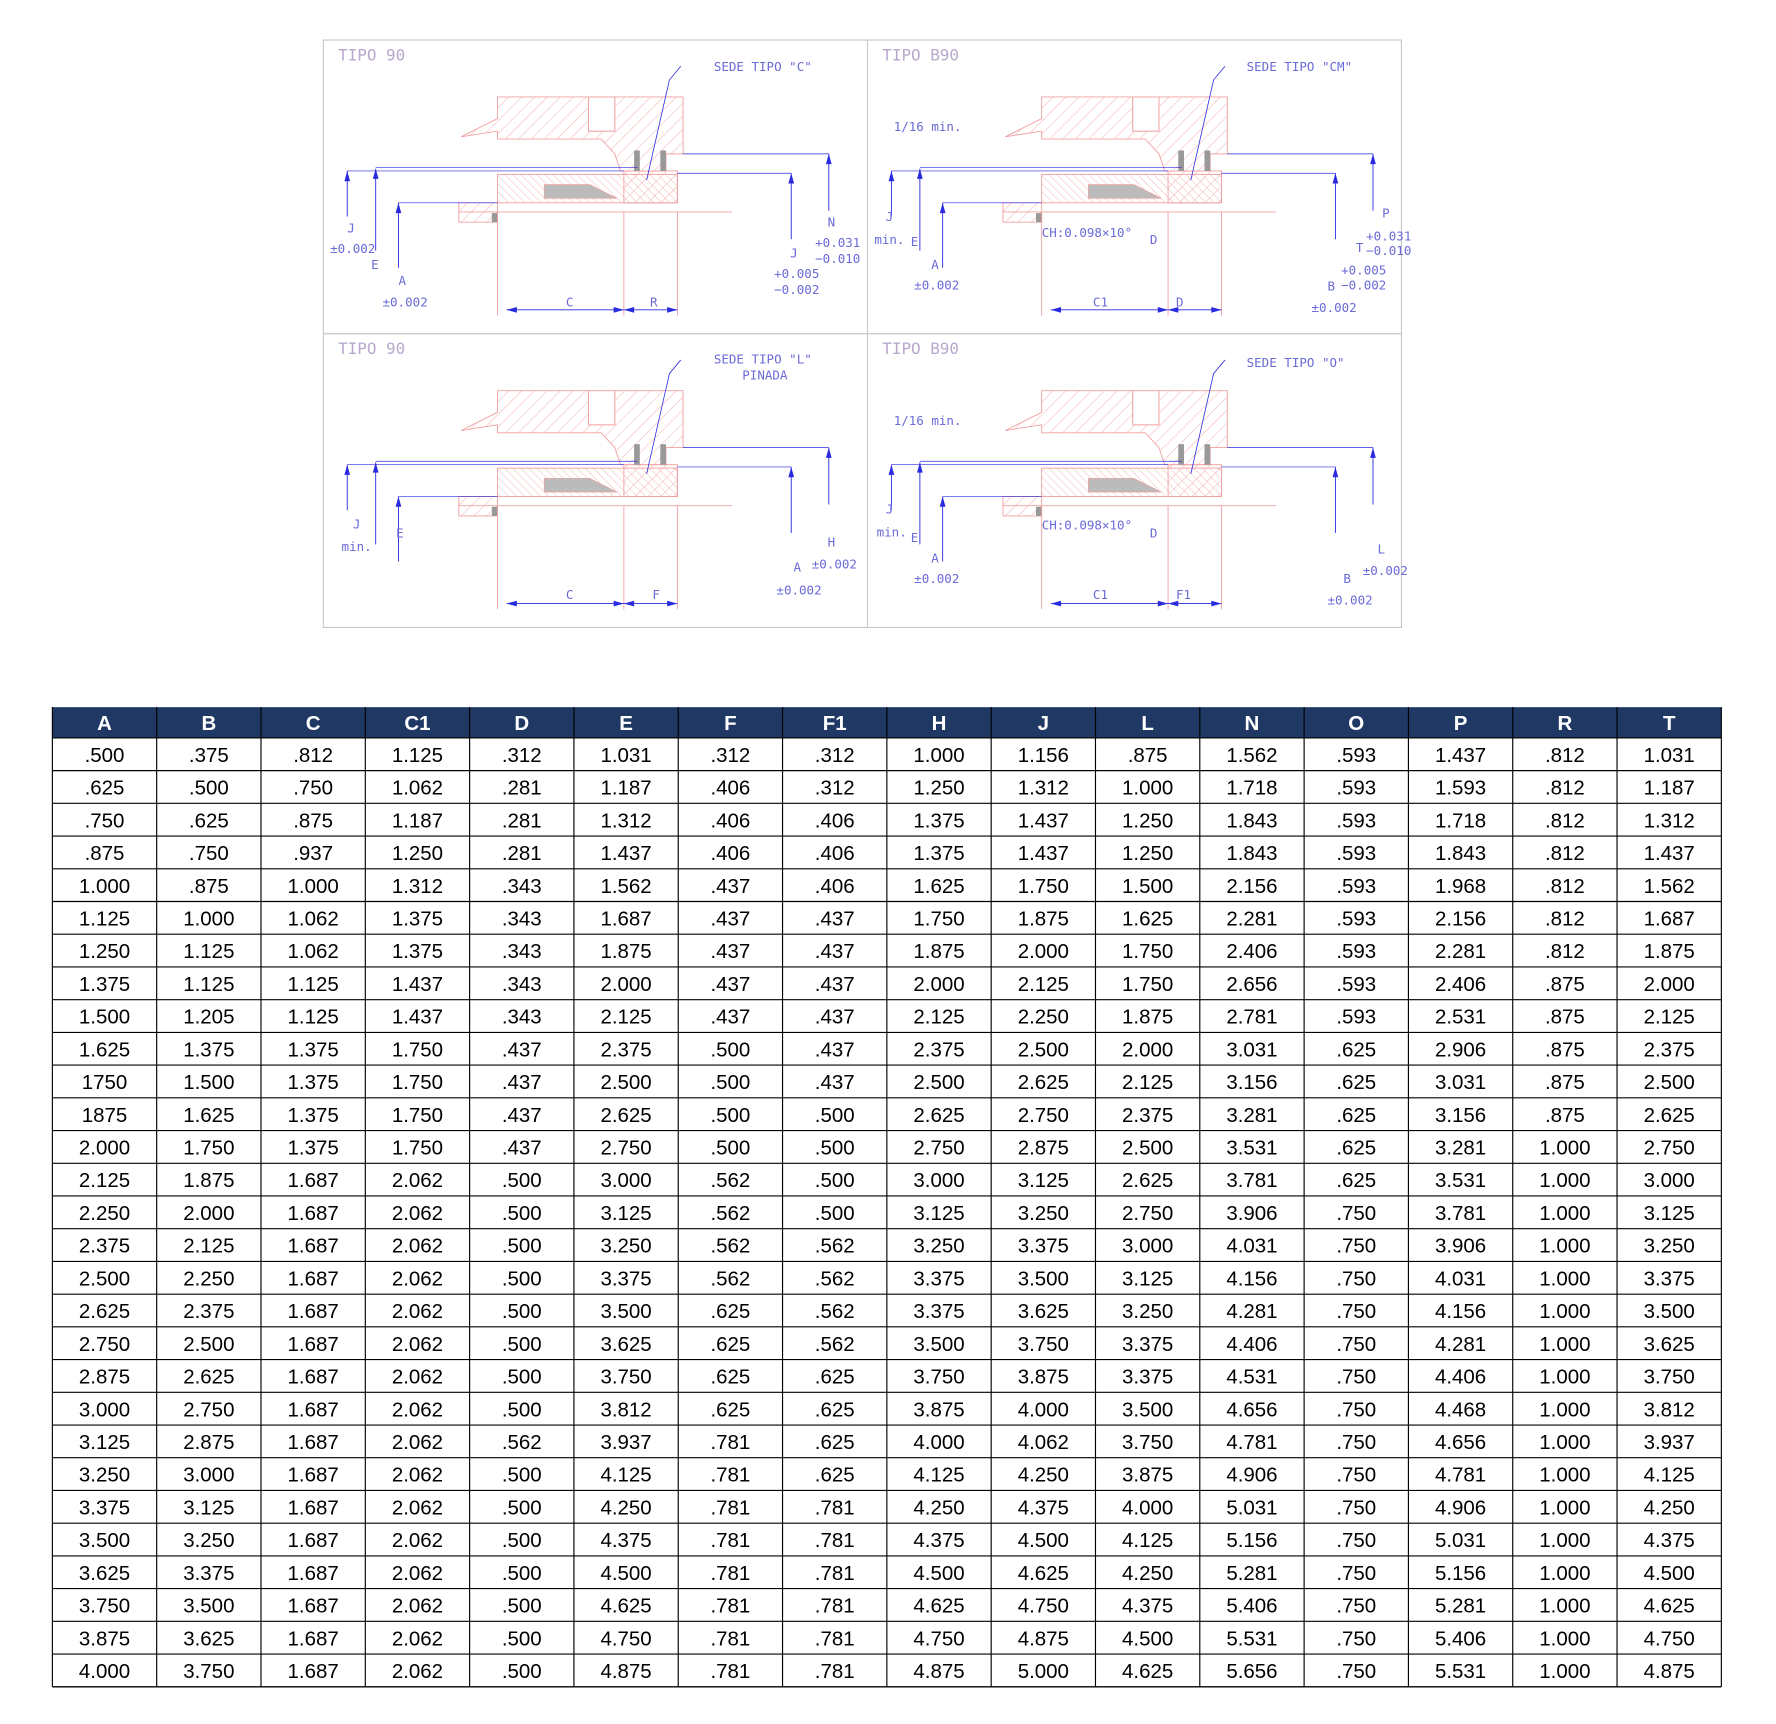 This screenshot has height=1724, width=1776. What do you see at coordinates (1356, 820) in the screenshot?
I see `table-cell: .593` at bounding box center [1356, 820].